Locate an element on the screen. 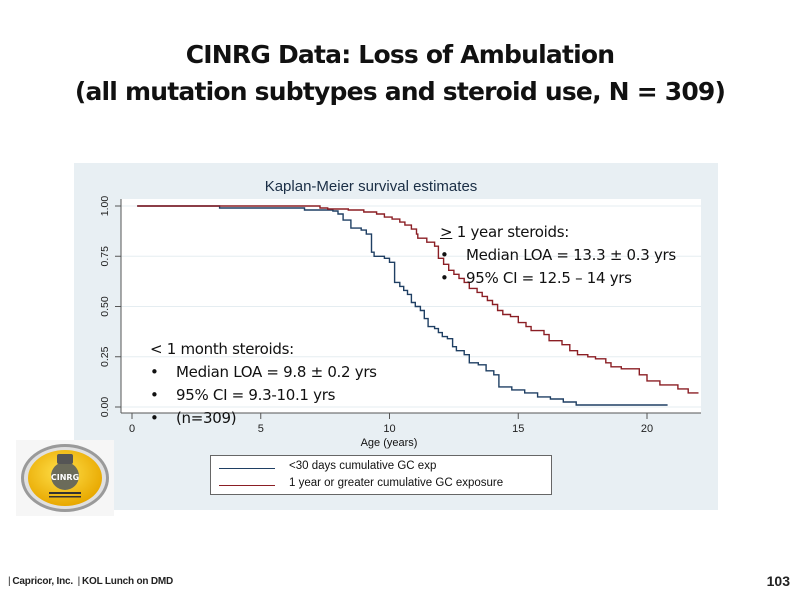 This screenshot has width=800, height=601. annotation-heading: < 1 month steroids: is located at coordinates (222, 349).